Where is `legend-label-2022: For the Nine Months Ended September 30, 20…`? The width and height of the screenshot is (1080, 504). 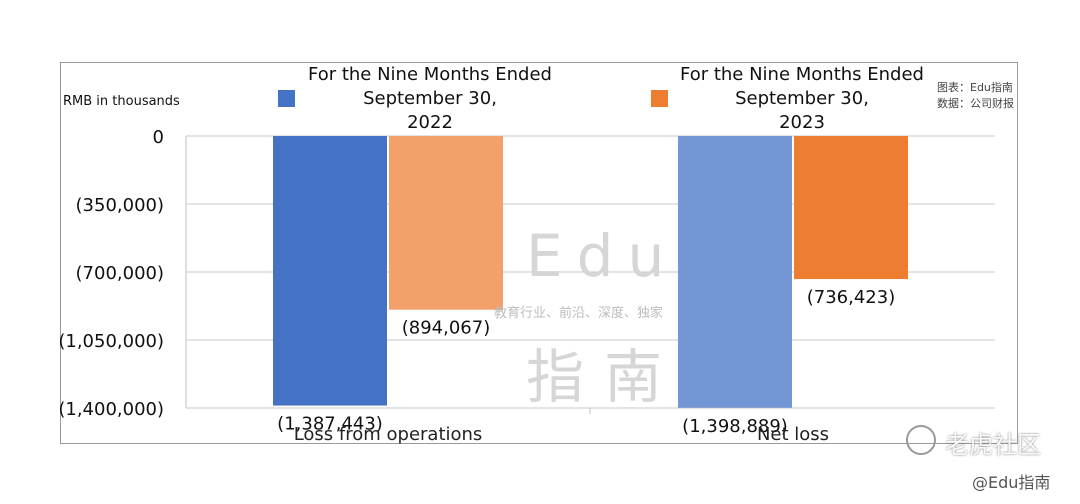
legend-label-2022: For the Nine Months Ended September 30, 20… is located at coordinates (429, 98).